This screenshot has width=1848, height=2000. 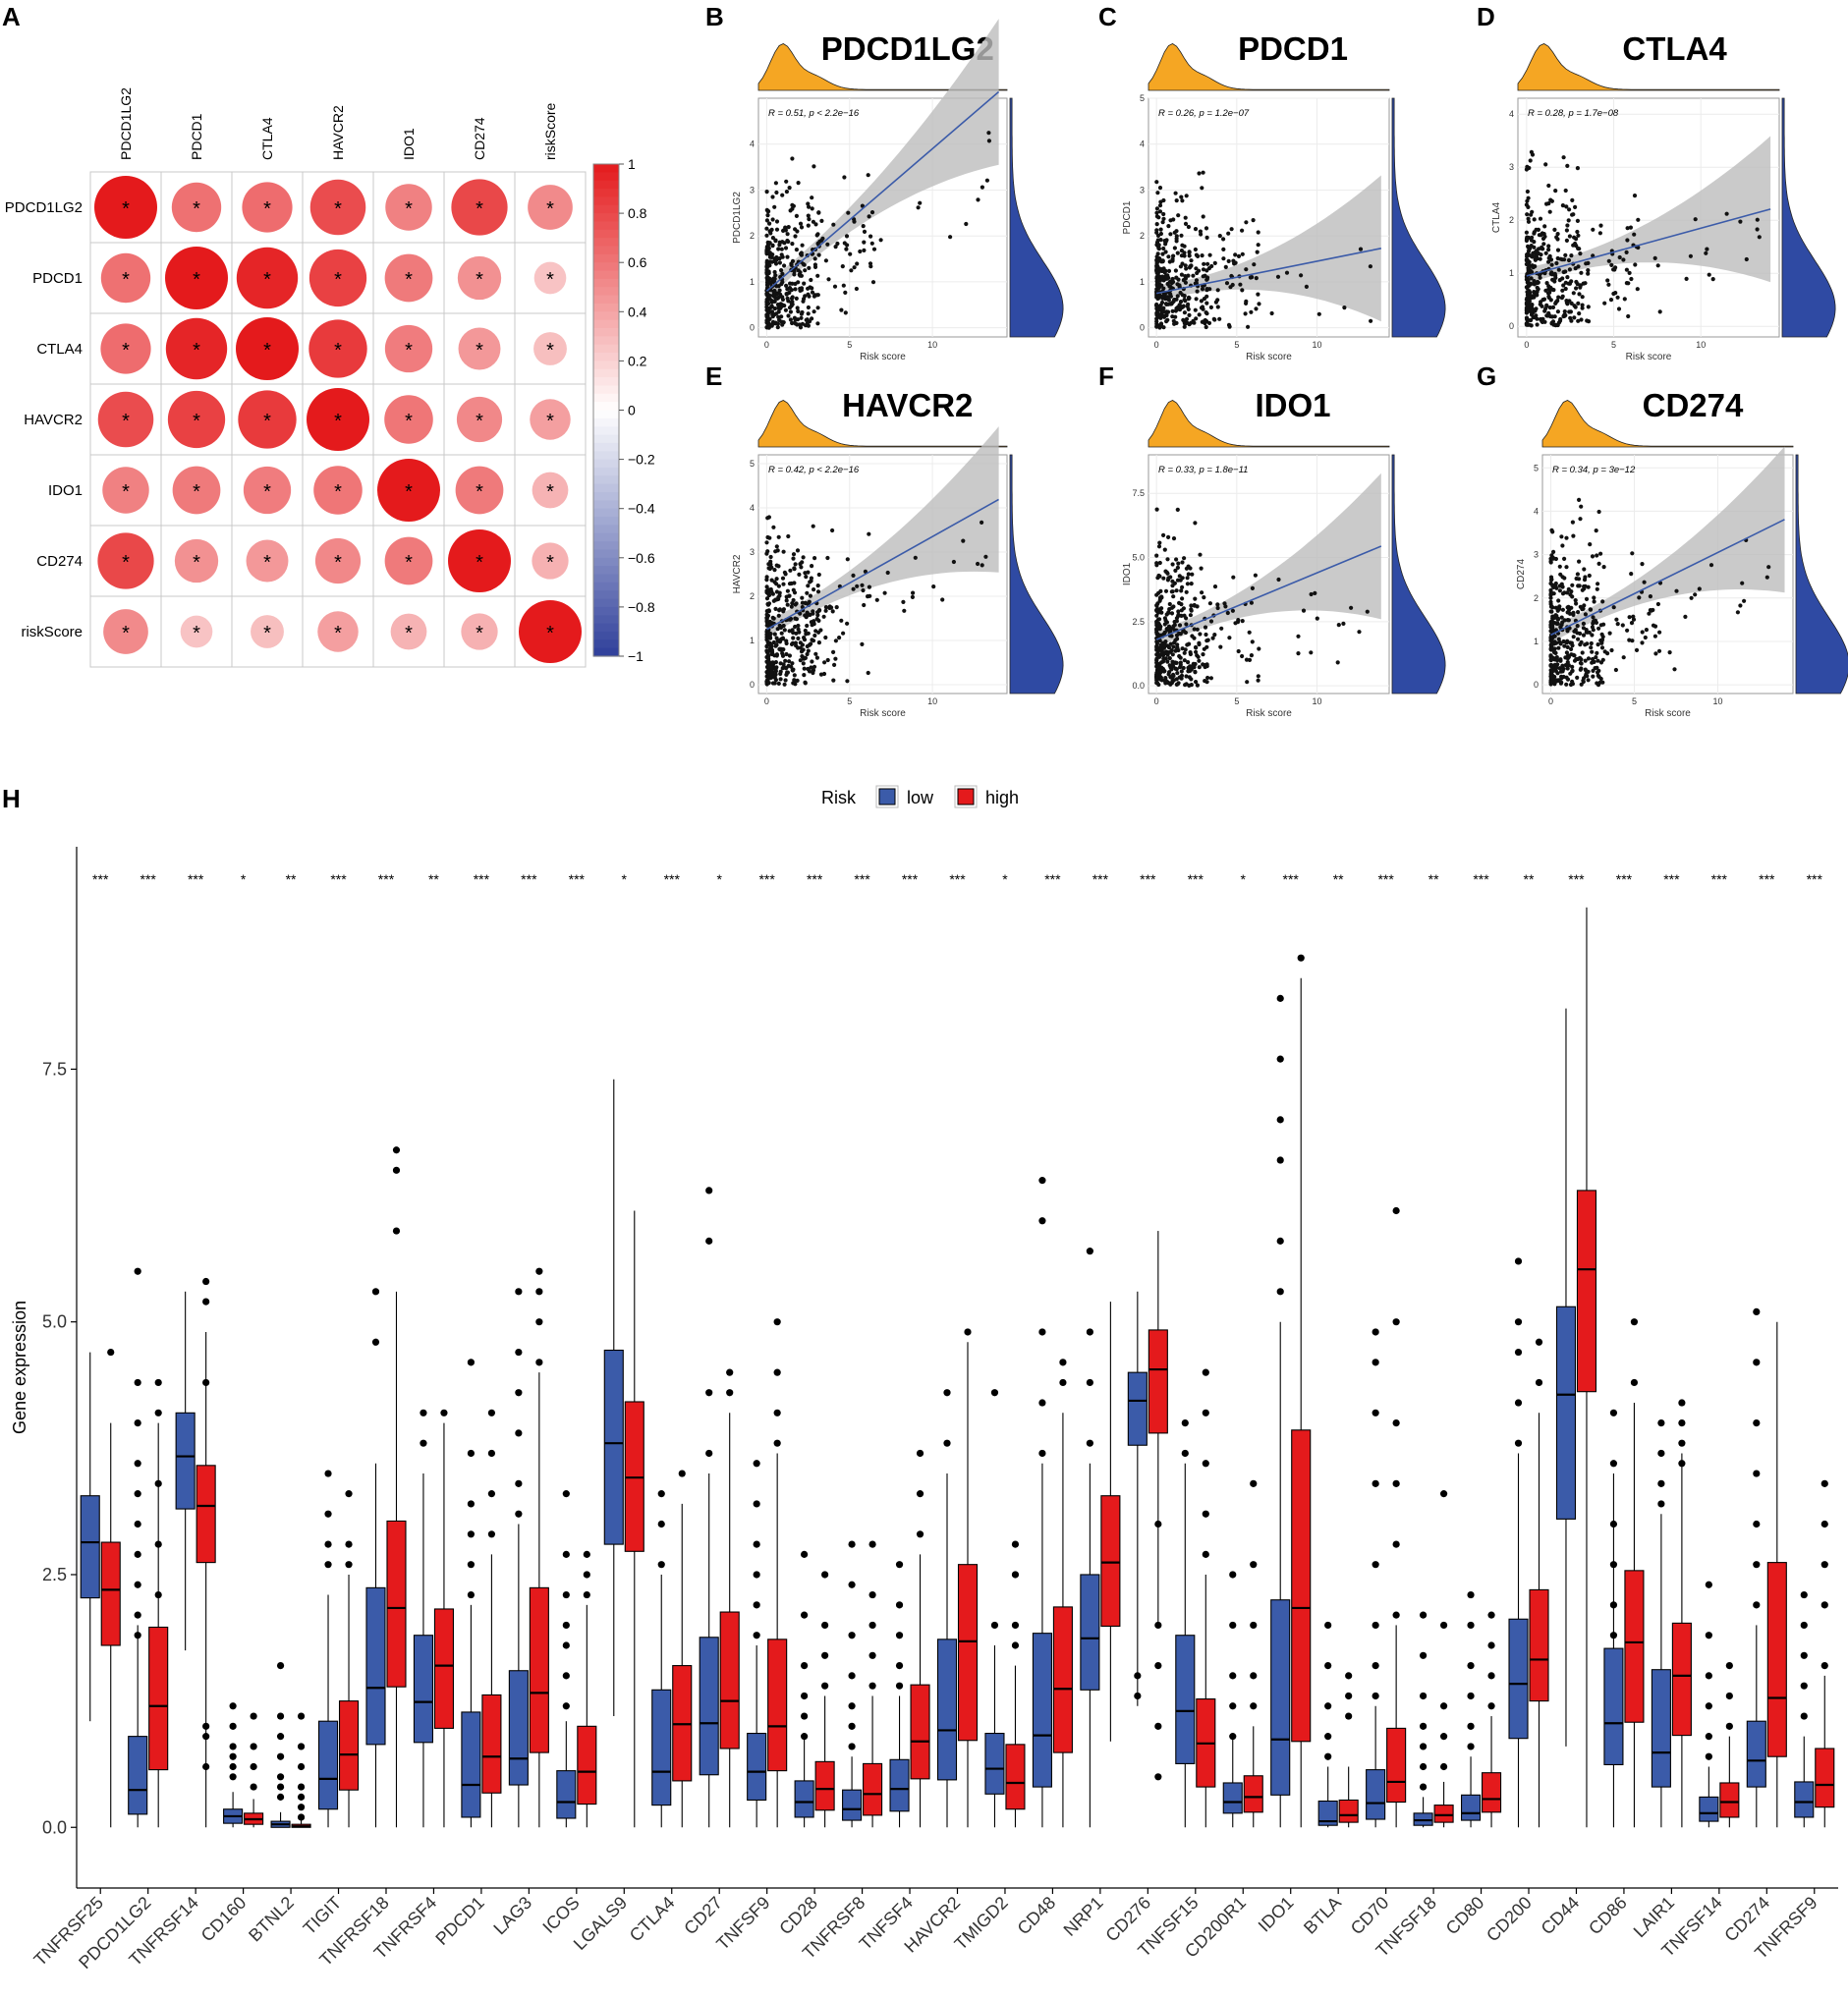 What do you see at coordinates (1594, 470) in the screenshot?
I see `correlation-annotation: R = 0.34, p = 3e−12` at bounding box center [1594, 470].